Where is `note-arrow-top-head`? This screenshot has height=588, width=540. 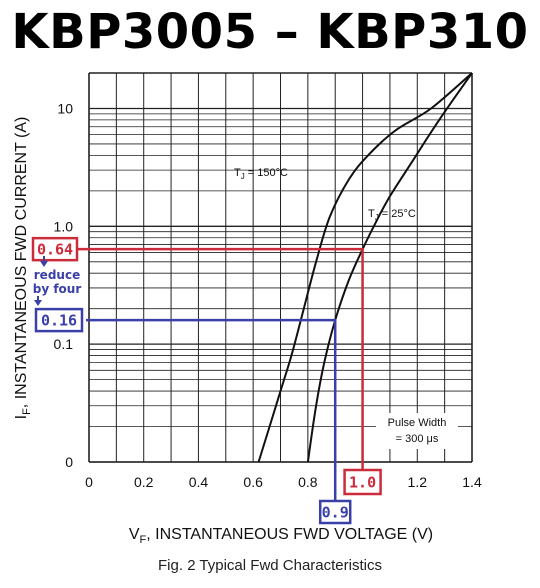
note-arrow-top-head is located at coordinates (44, 264).